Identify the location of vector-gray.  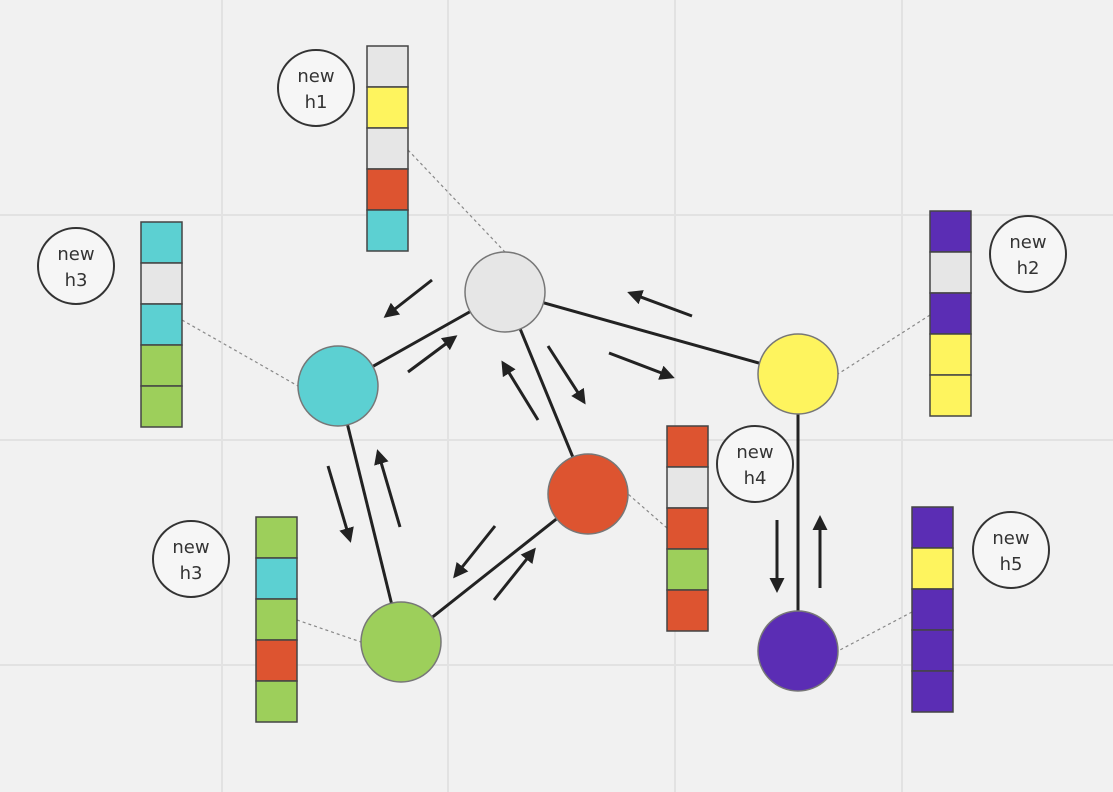
(387, 148).